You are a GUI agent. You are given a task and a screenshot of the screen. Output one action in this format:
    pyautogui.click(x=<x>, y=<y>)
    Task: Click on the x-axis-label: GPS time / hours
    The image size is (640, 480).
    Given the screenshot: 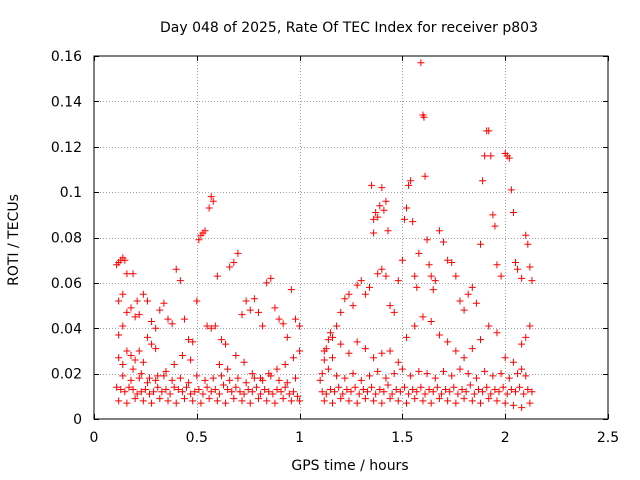 What is the action you would take?
    pyautogui.click(x=349, y=466)
    